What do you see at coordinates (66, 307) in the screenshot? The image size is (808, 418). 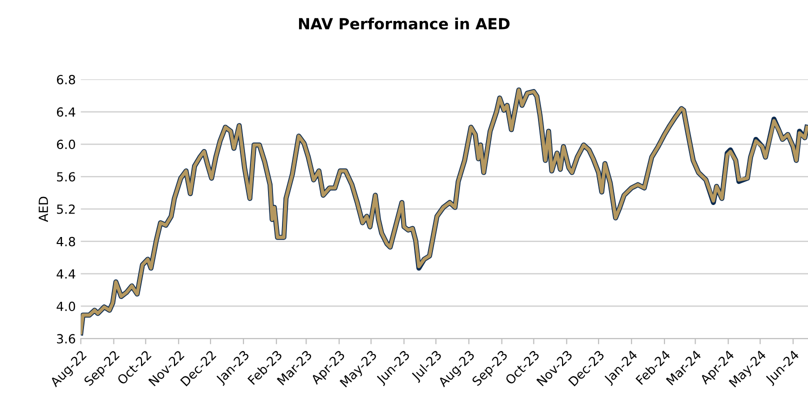 I see `y-tick-label: 4.0` at bounding box center [66, 307].